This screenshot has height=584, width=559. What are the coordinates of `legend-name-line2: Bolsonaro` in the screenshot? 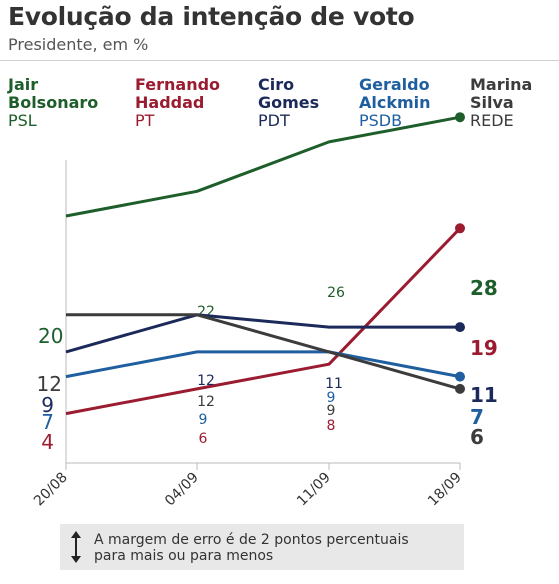 It's located at (53, 102).